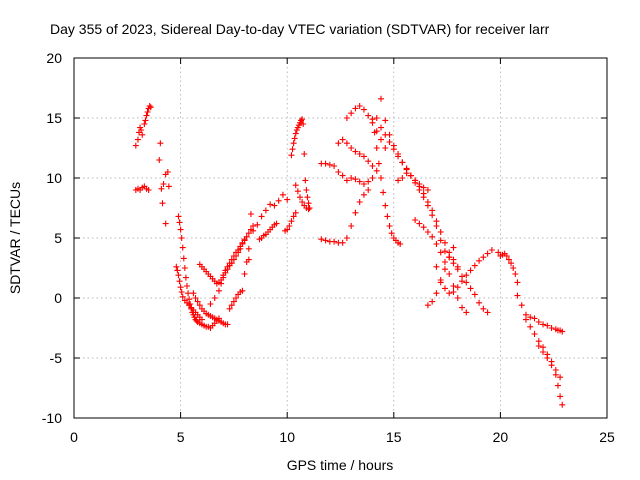  What do you see at coordinates (287, 437) in the screenshot?
I see `x-tick-label: 10` at bounding box center [287, 437].